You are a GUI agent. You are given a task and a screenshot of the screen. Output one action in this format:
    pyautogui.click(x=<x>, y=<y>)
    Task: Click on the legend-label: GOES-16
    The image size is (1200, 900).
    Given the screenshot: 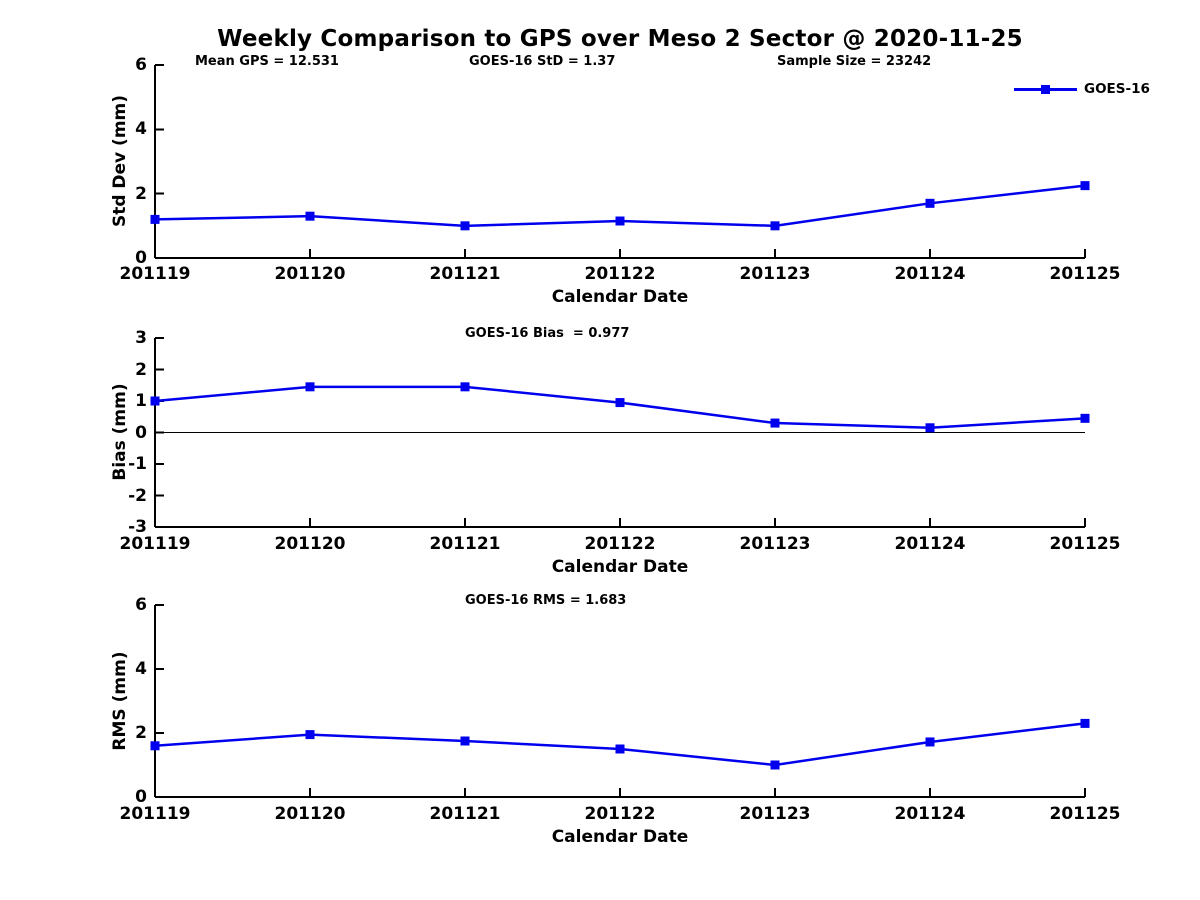 What is the action you would take?
    pyautogui.click(x=1117, y=89)
    